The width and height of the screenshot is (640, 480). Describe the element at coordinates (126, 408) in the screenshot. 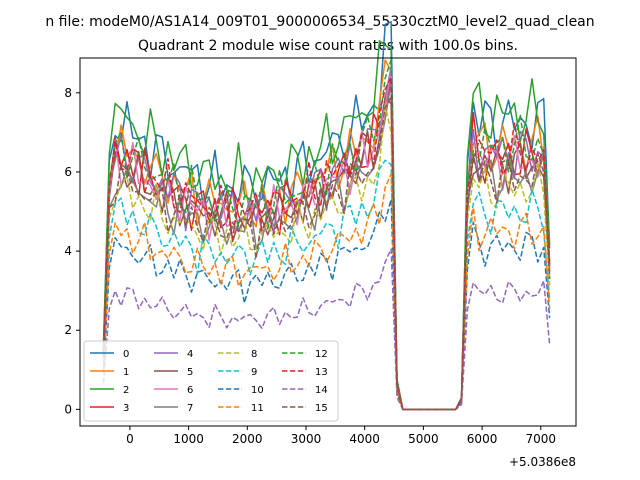

I see `legend-label-3: 3` at that location.